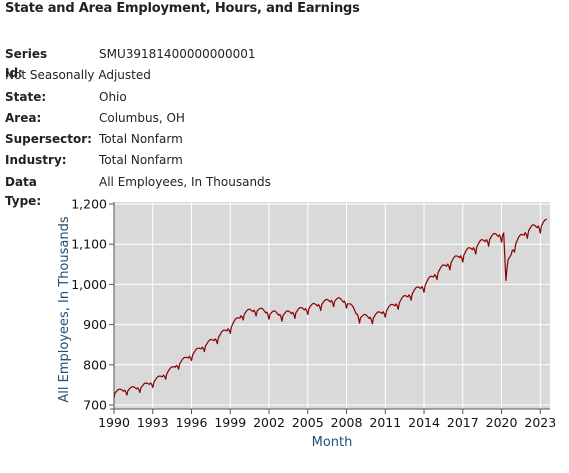 The image size is (569, 473). What do you see at coordinates (64, 309) in the screenshot?
I see `y-axis-title: All Employees, In Thousands` at bounding box center [64, 309].